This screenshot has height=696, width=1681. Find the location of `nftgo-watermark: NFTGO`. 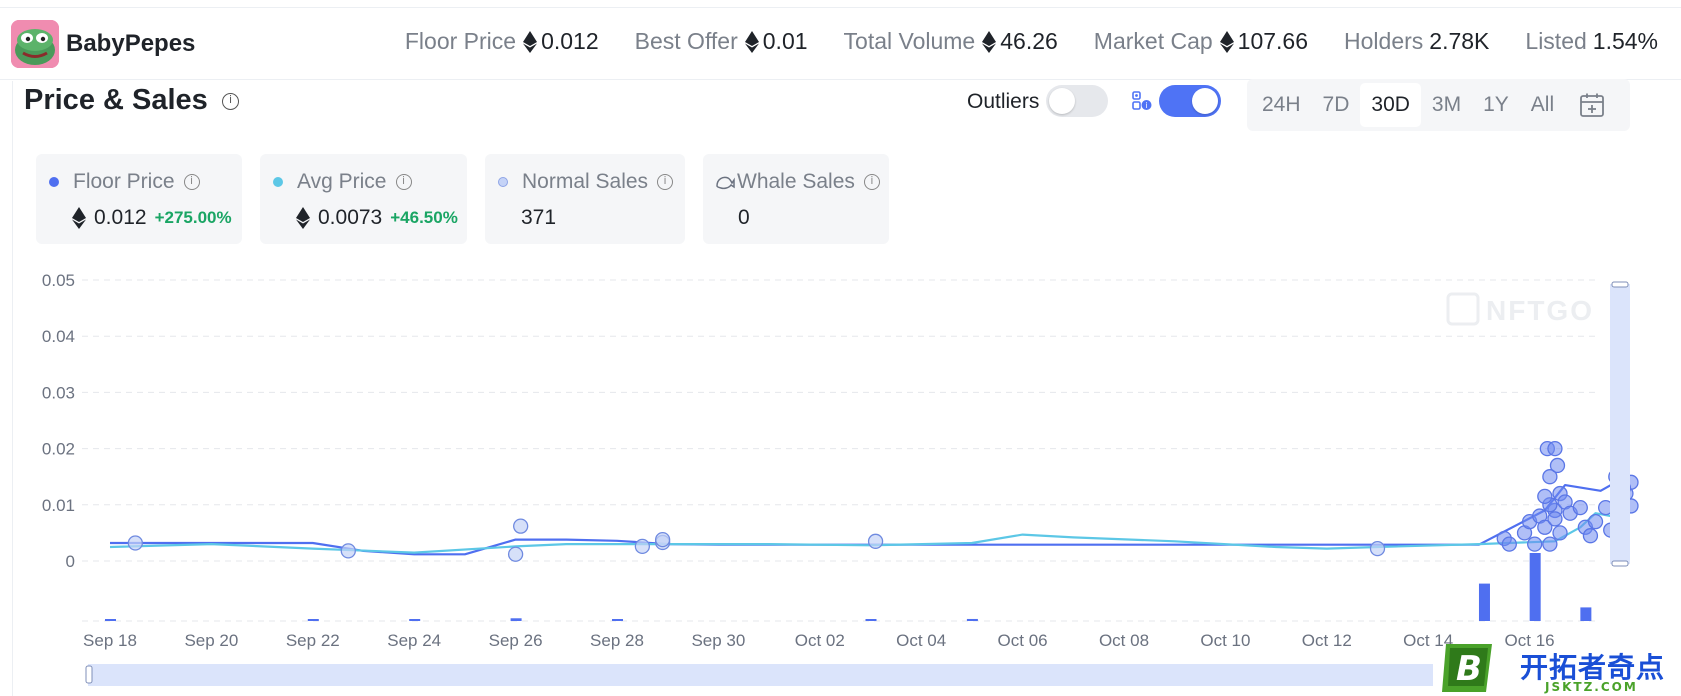

nftgo-watermark: NFTGO is located at coordinates (1519, 309).